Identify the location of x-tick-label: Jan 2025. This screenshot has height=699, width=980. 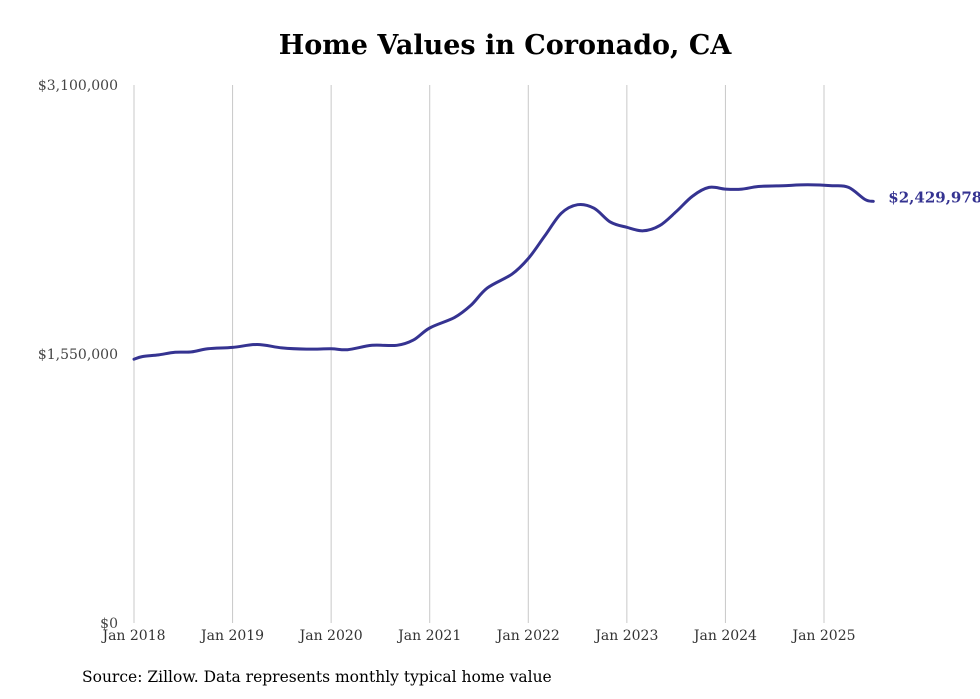
(822, 636).